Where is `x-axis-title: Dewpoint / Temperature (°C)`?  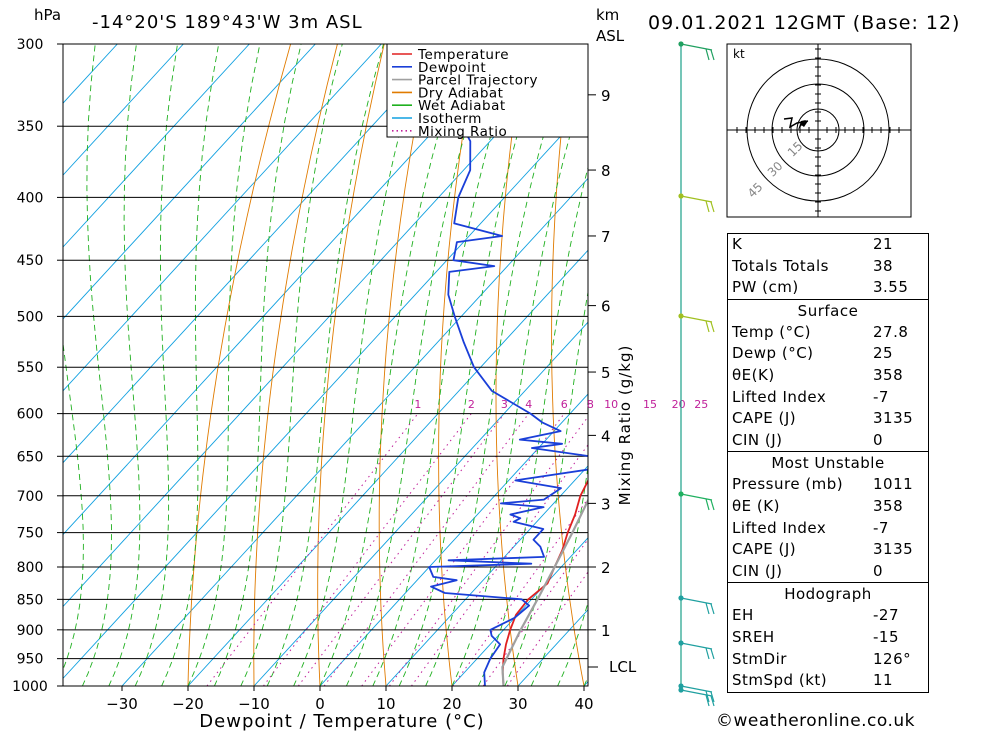 x-axis-title: Dewpoint / Temperature (°C) is located at coordinates (341, 721).